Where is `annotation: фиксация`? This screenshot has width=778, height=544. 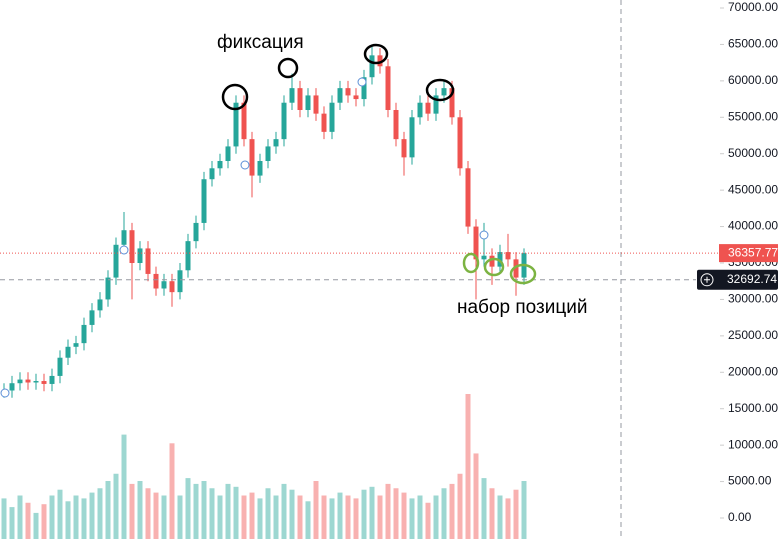 annotation: фиксация is located at coordinates (260, 42).